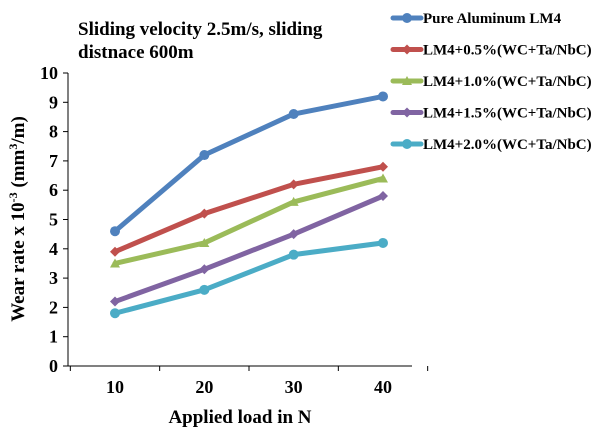 This screenshot has width=601, height=434. Describe the element at coordinates (13, 147) in the screenshot. I see `y-axis-title-unit-exponent: 3` at that location.